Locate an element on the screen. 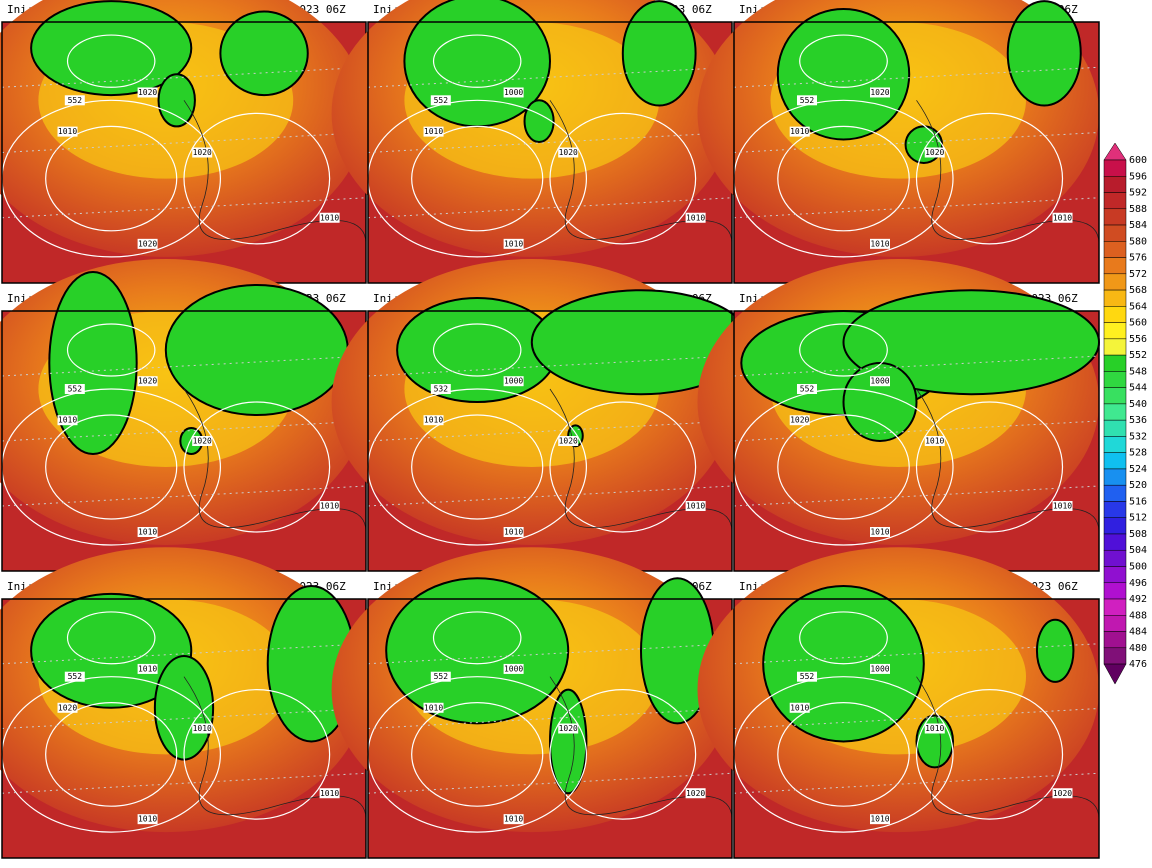 Image resolution: width=1152 pixels, height=868 pixels. map-panel: 552 1000 1010 1010 1020 1010 is located at coordinates (898, 703).